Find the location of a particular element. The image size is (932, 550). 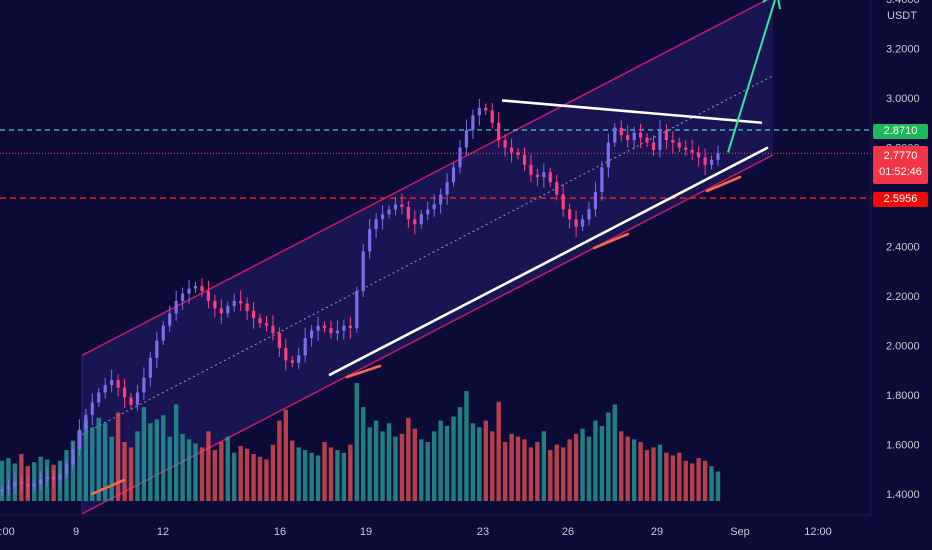

projection-arrow-head is located at coordinates (771, 5).